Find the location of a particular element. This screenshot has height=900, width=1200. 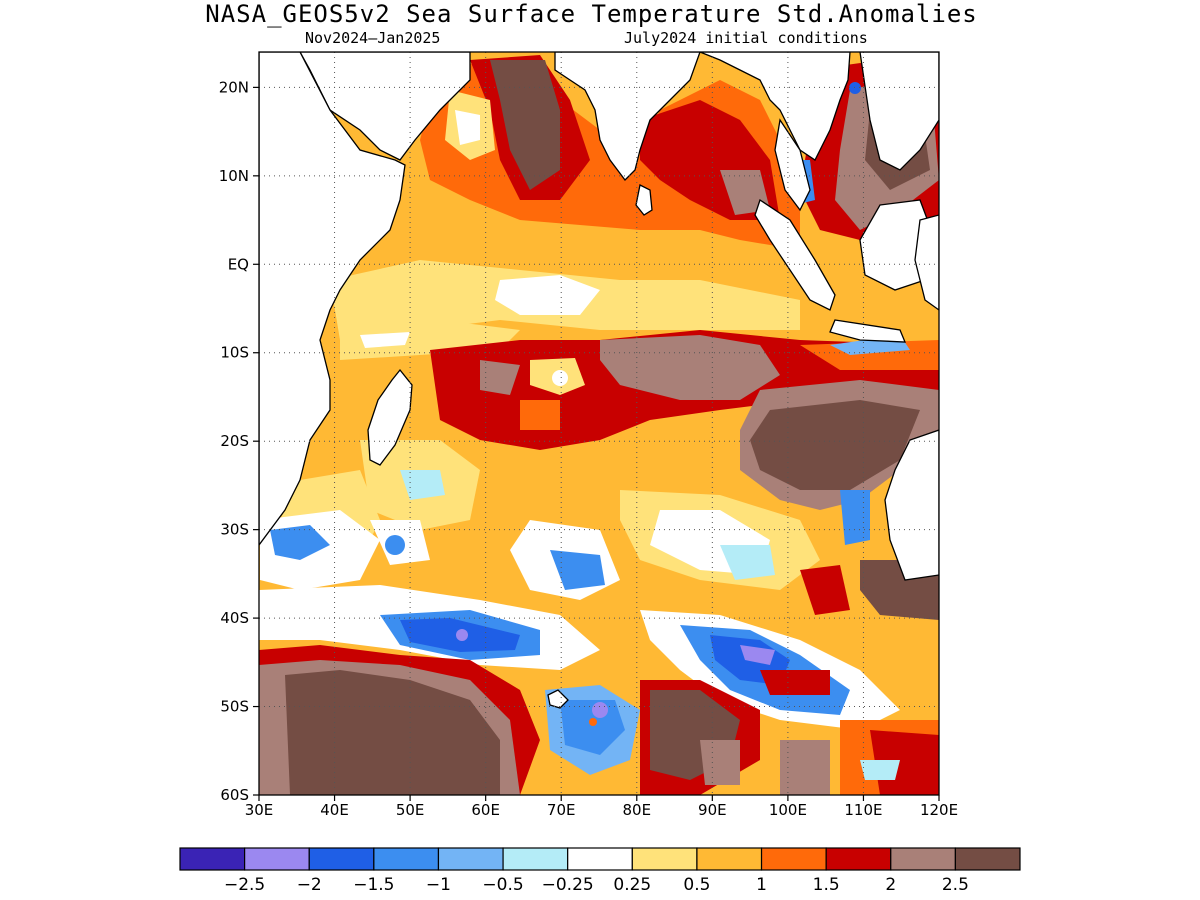

colorbar-label: 1.5 is located at coordinates (826, 885).